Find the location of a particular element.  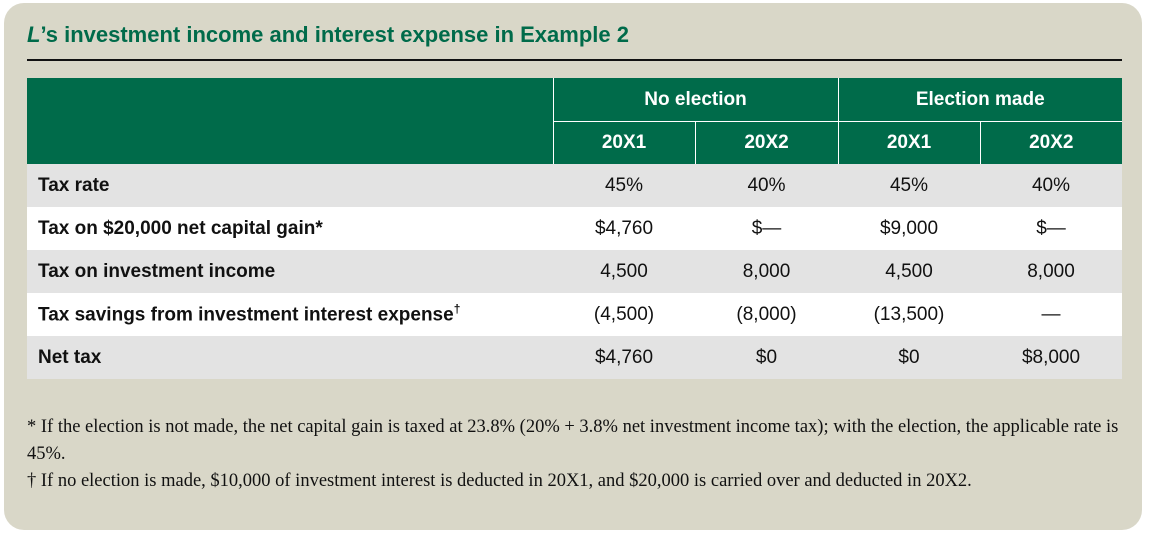

table-row: Net tax $4,760 $0 $0 $8,000 is located at coordinates (574, 357).